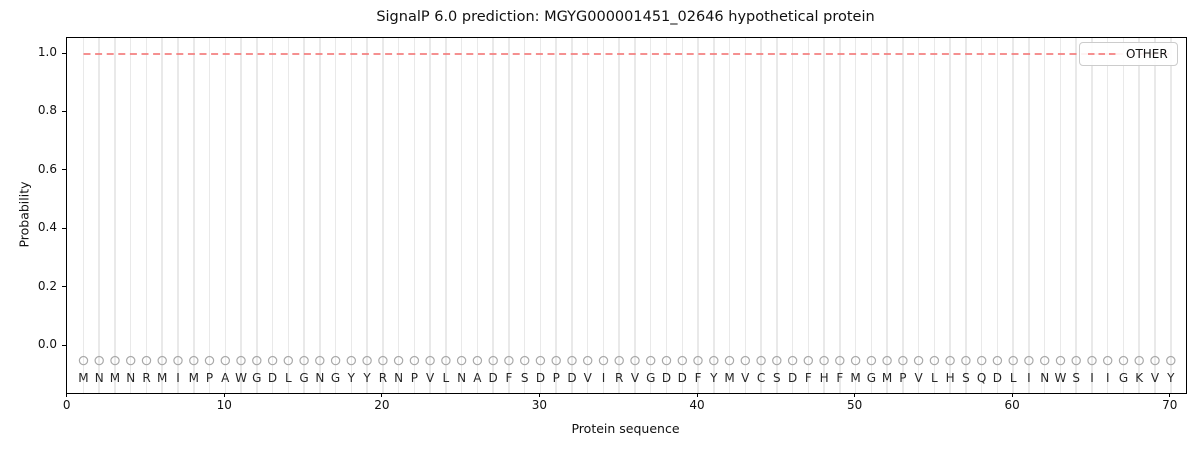 This screenshot has width=1200, height=450. What do you see at coordinates (1103, 54) in the screenshot?
I see `legend-dashed-line-sample` at bounding box center [1103, 54].